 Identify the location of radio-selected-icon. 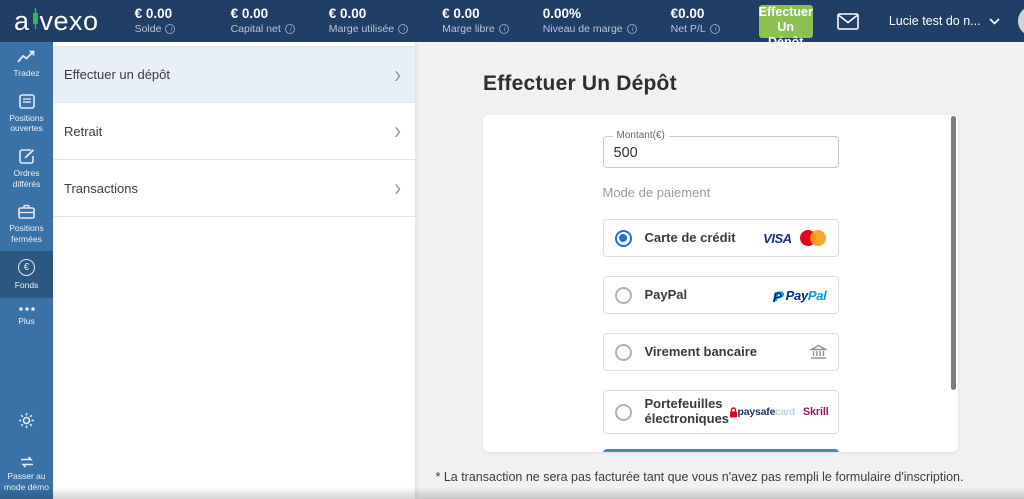
(623, 238).